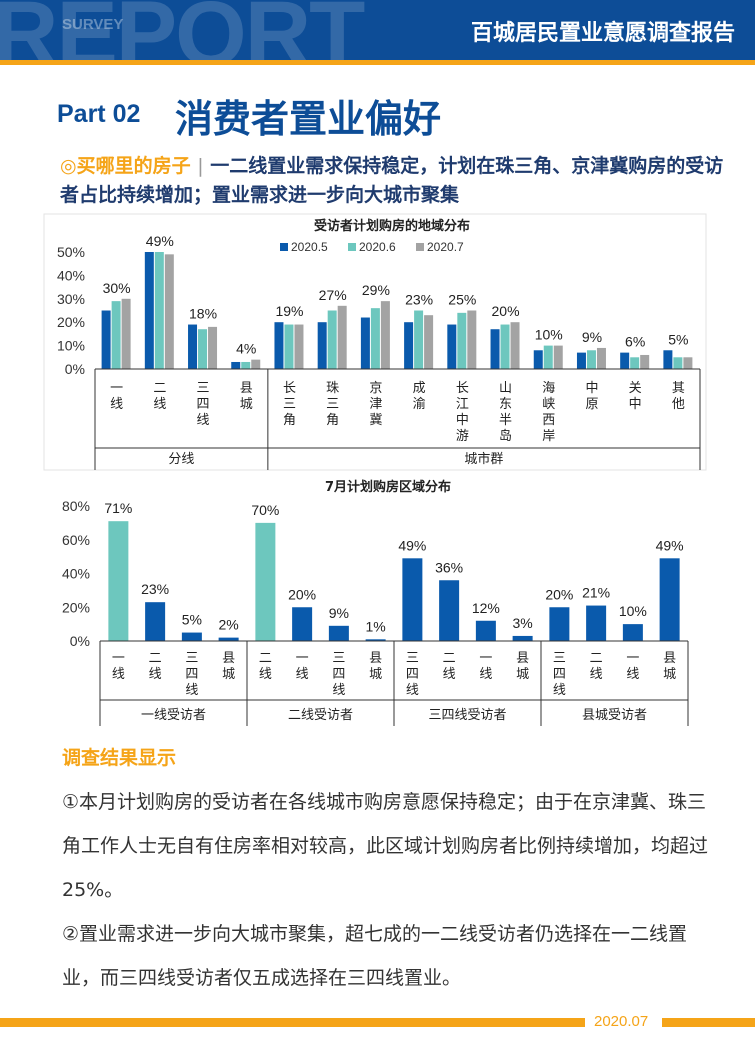 This screenshot has height=1058, width=755. Describe the element at coordinates (635, 396) in the screenshot. I see `x-category-label: 关中` at that location.